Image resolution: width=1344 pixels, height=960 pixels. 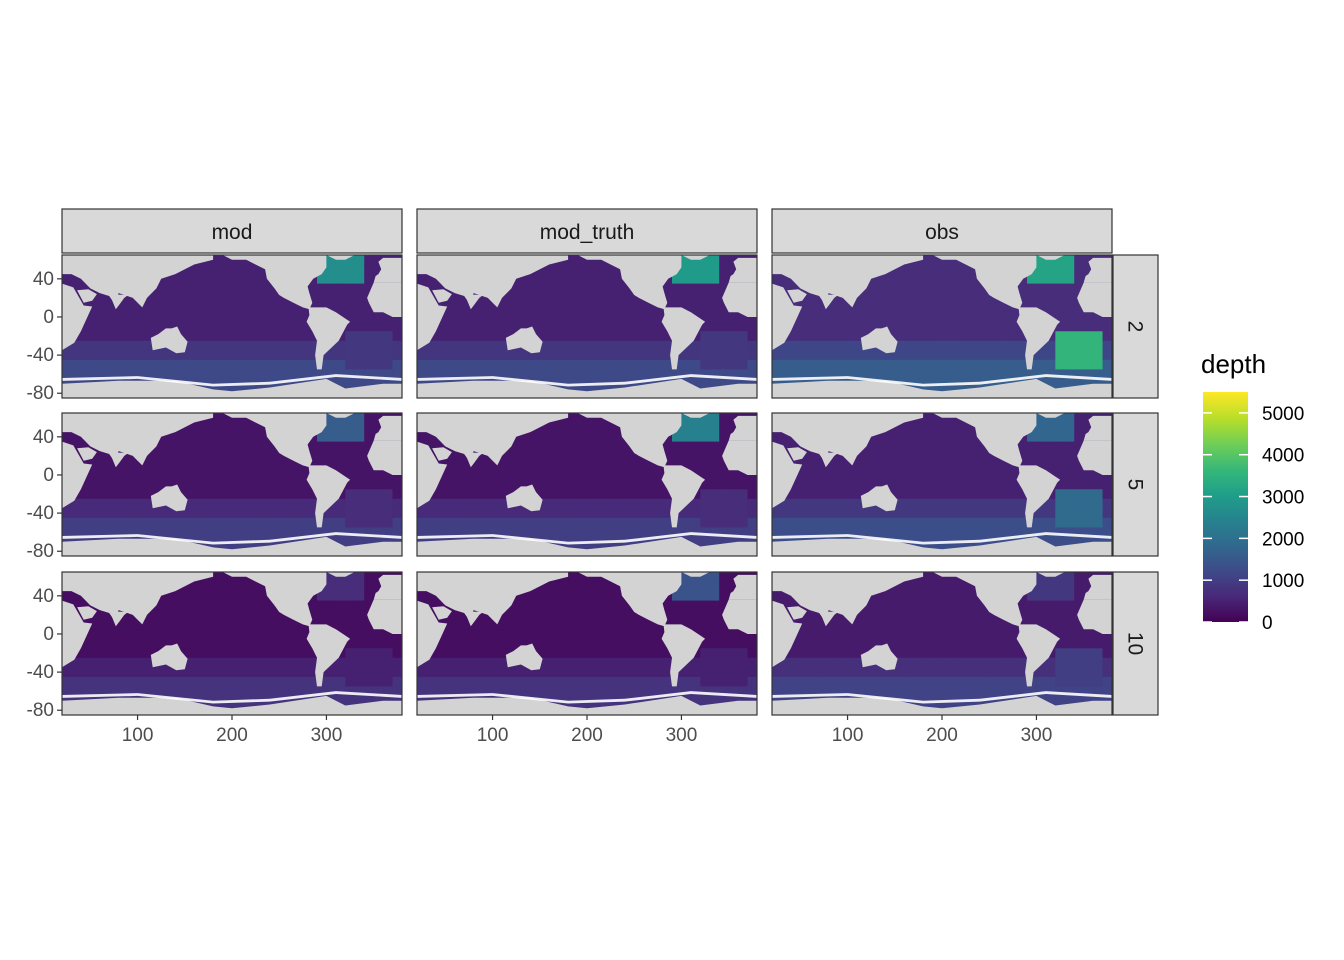 What do you see at coordinates (587, 484) in the screenshot?
I see `panel-border` at bounding box center [587, 484].